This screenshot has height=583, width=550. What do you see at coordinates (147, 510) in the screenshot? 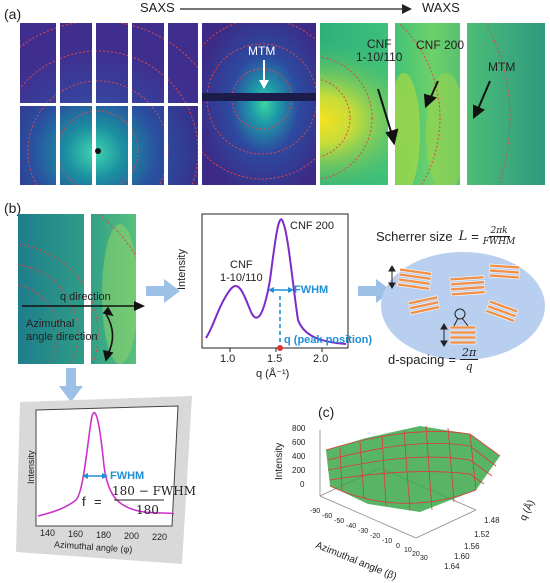
I see `f-formula-denominator: 180` at bounding box center [147, 510].